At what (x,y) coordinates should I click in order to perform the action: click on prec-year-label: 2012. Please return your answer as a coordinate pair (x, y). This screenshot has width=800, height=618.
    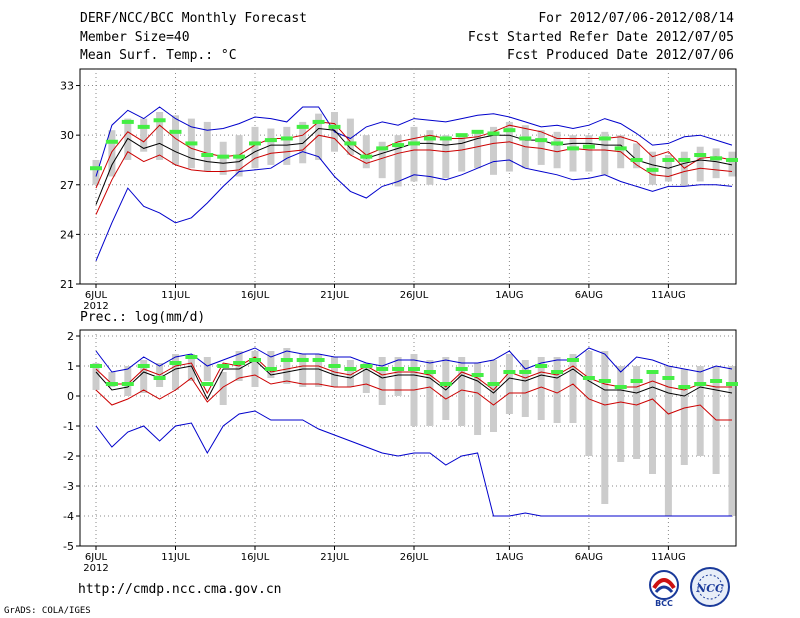
    Looking at the image, I should click on (95, 568).